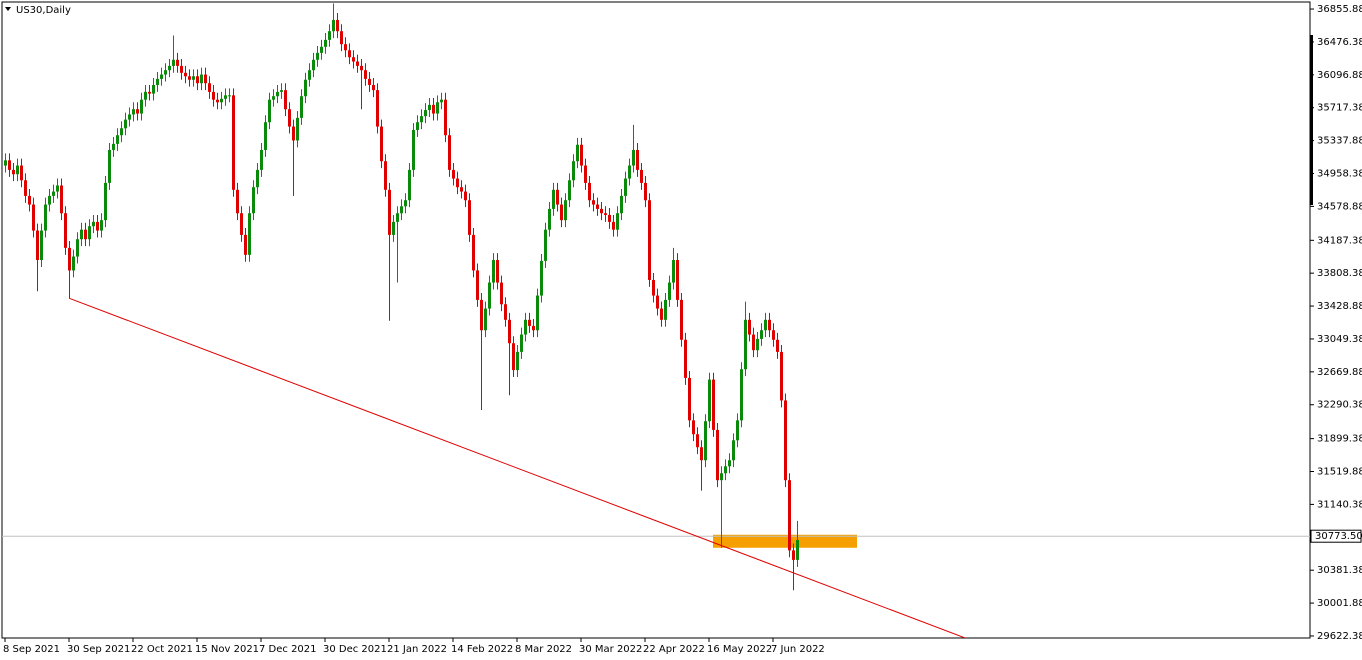 Image resolution: width=1362 pixels, height=660 pixels. What do you see at coordinates (1339, 141) in the screenshot?
I see `y-tick-label: 35337.88` at bounding box center [1339, 141].